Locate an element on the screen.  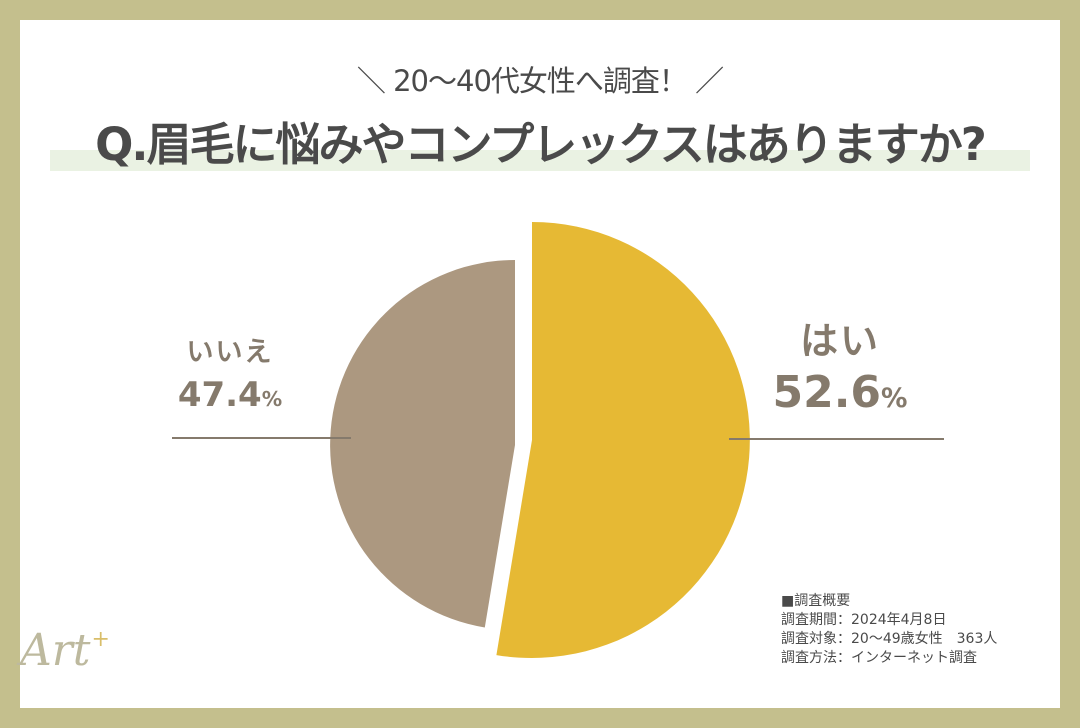
brand-logo: Art+ is located at coordinates (65, 650).